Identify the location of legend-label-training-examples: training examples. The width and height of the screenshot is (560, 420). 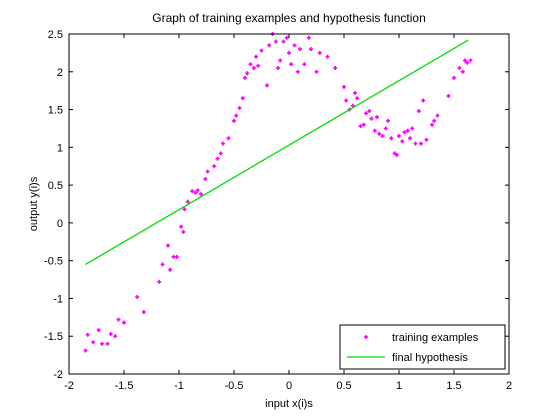
(435, 338).